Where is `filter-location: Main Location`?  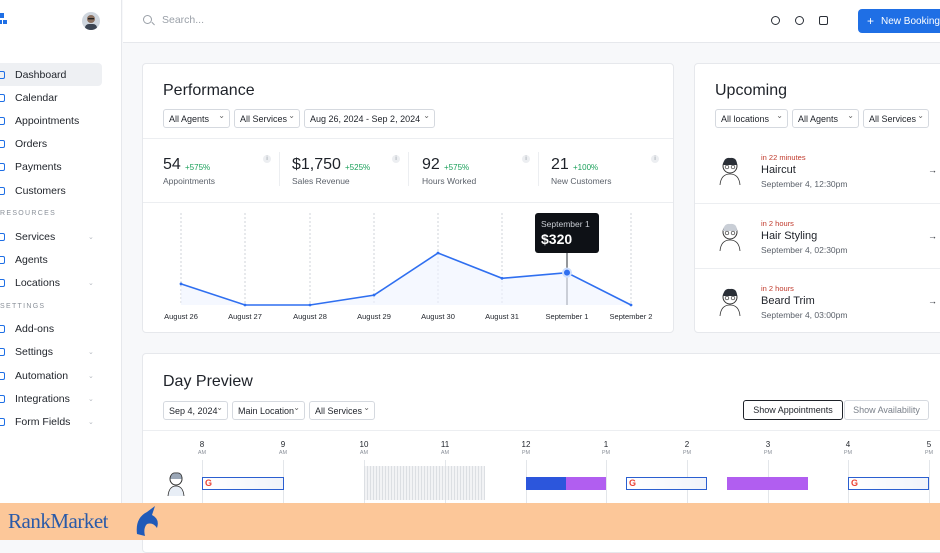 filter-location: Main Location is located at coordinates (268, 410).